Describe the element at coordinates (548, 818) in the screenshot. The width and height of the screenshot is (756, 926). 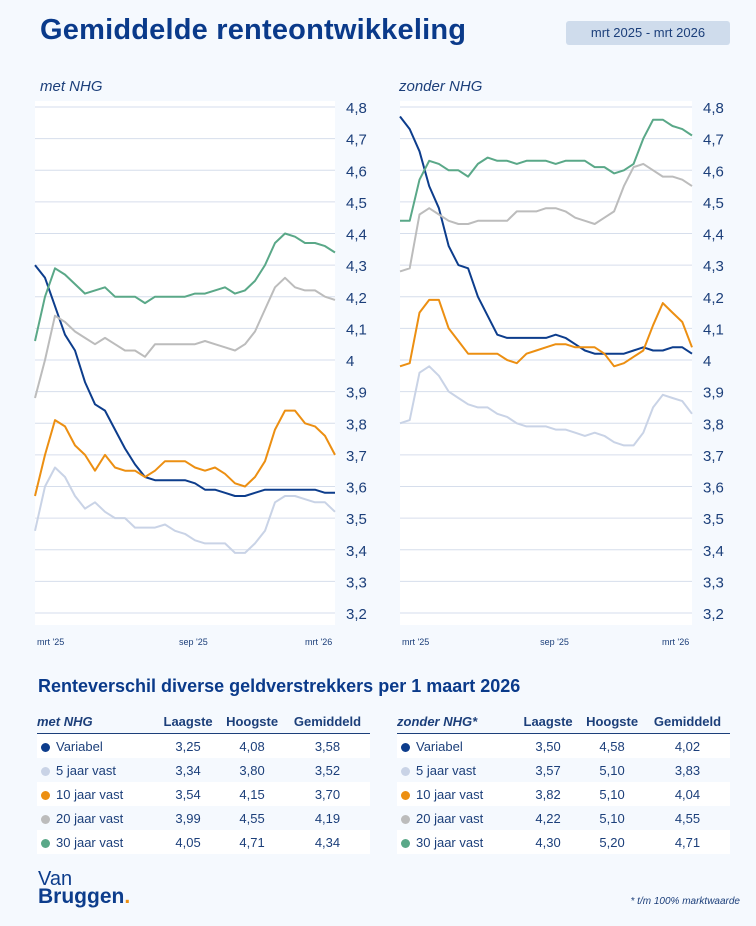
I see `cell-low: 4,22` at that location.